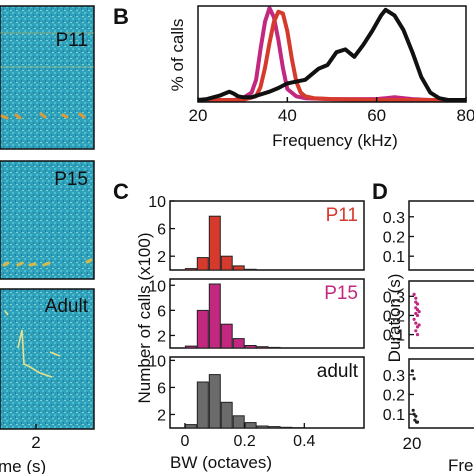  What do you see at coordinates (287, 115) in the screenshot?
I see `panel-b-x-tick-label: 40` at bounding box center [287, 115].